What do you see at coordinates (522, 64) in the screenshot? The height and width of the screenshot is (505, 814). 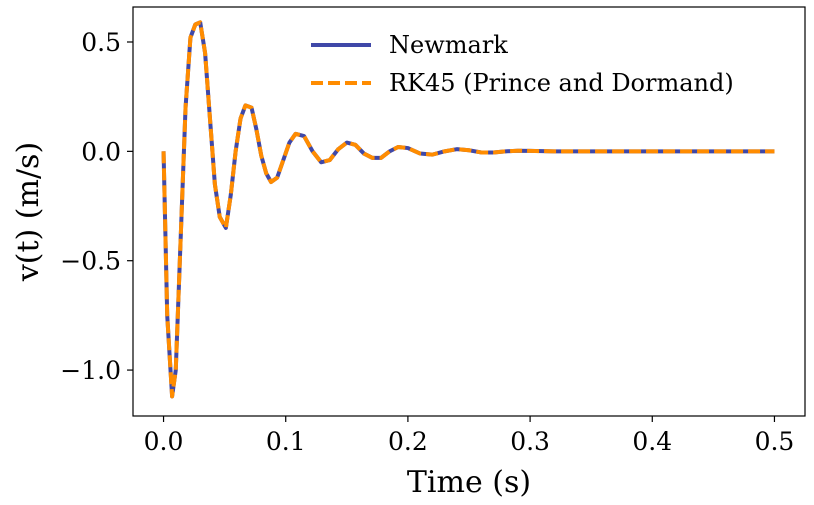 I see `legend: Newmark RK45 (Prince and Dormand)` at bounding box center [522, 64].